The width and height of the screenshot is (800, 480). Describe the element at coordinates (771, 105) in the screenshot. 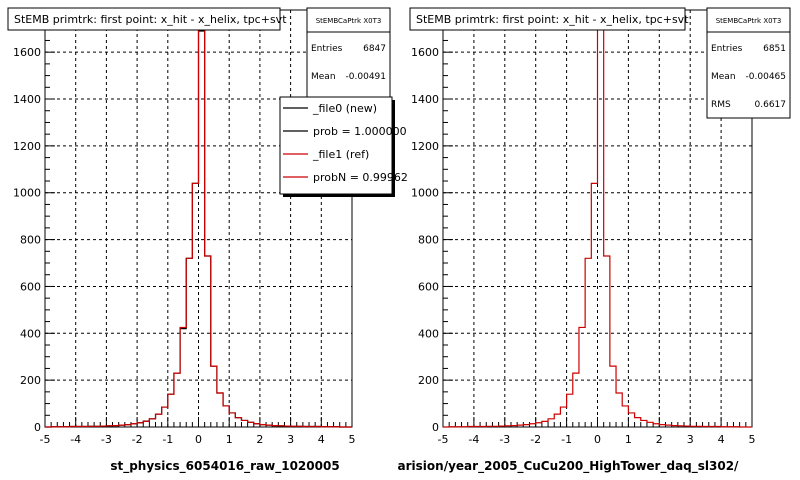

I see `stats-value: 0.6617` at that location.